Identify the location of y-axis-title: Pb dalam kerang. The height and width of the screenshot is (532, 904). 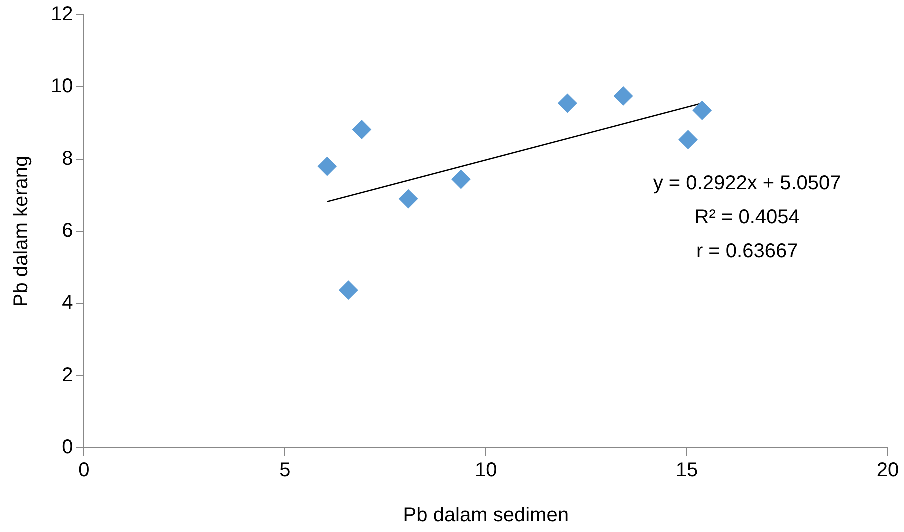
(21, 232).